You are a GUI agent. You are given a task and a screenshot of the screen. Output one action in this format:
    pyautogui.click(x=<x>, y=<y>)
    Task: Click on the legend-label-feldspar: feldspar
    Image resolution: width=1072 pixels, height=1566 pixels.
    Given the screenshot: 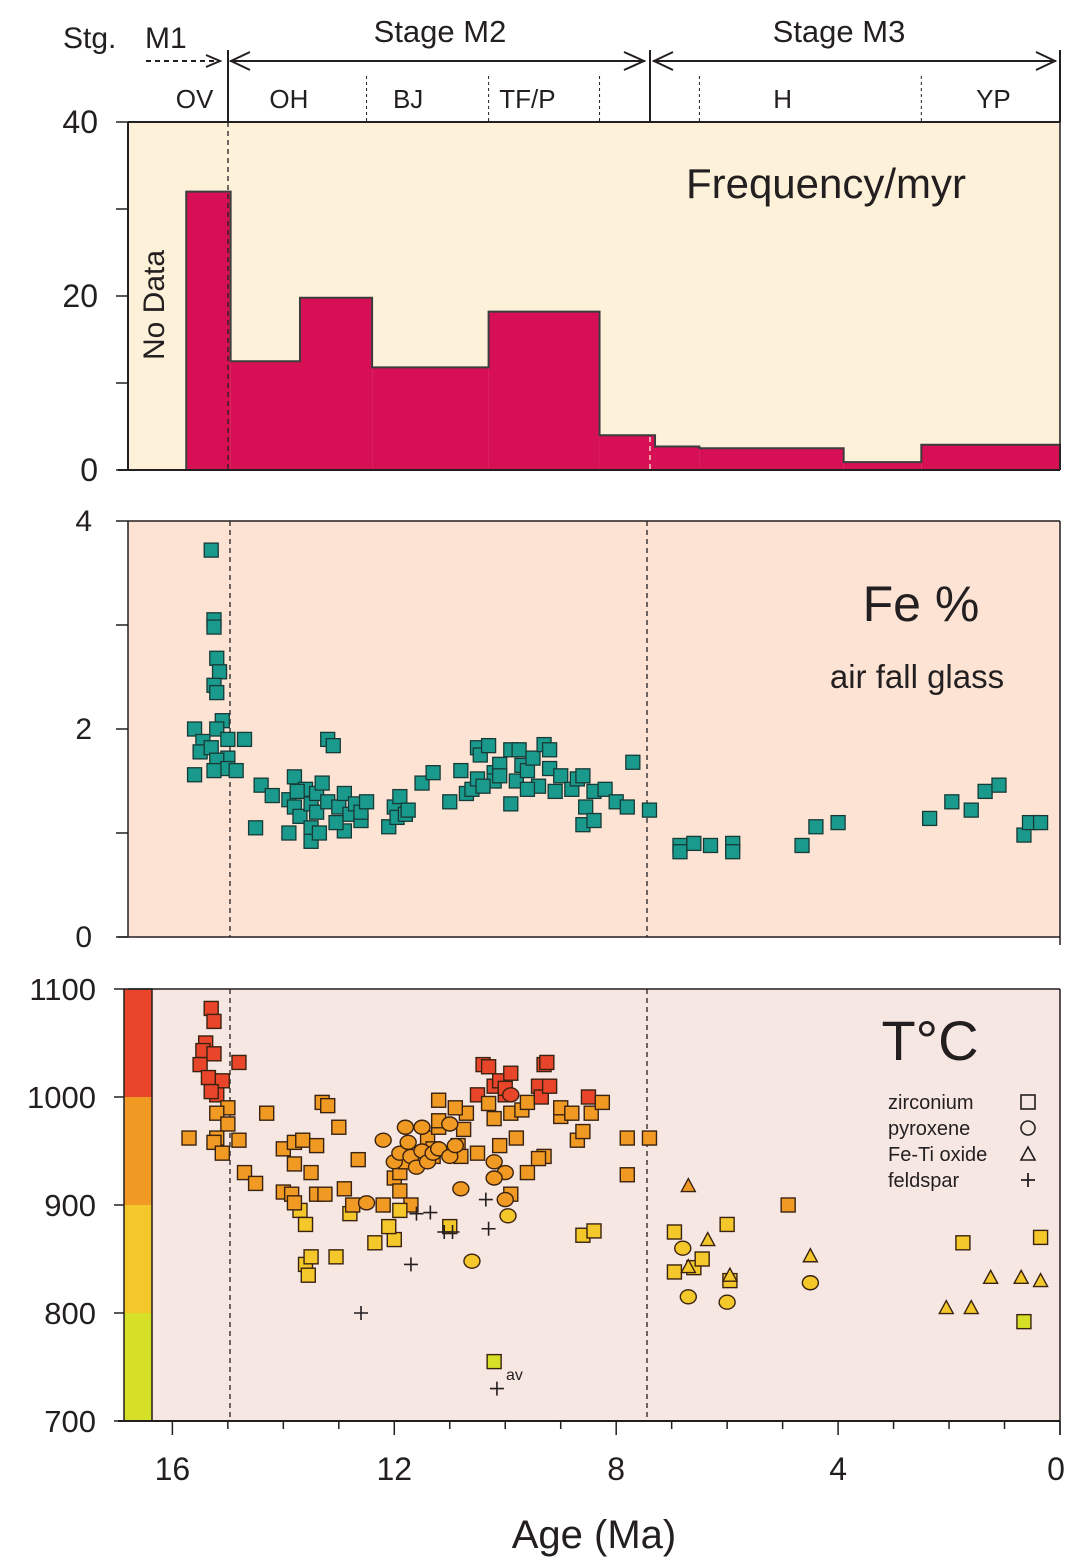 What is the action you would take?
    pyautogui.click(x=923, y=1181)
    